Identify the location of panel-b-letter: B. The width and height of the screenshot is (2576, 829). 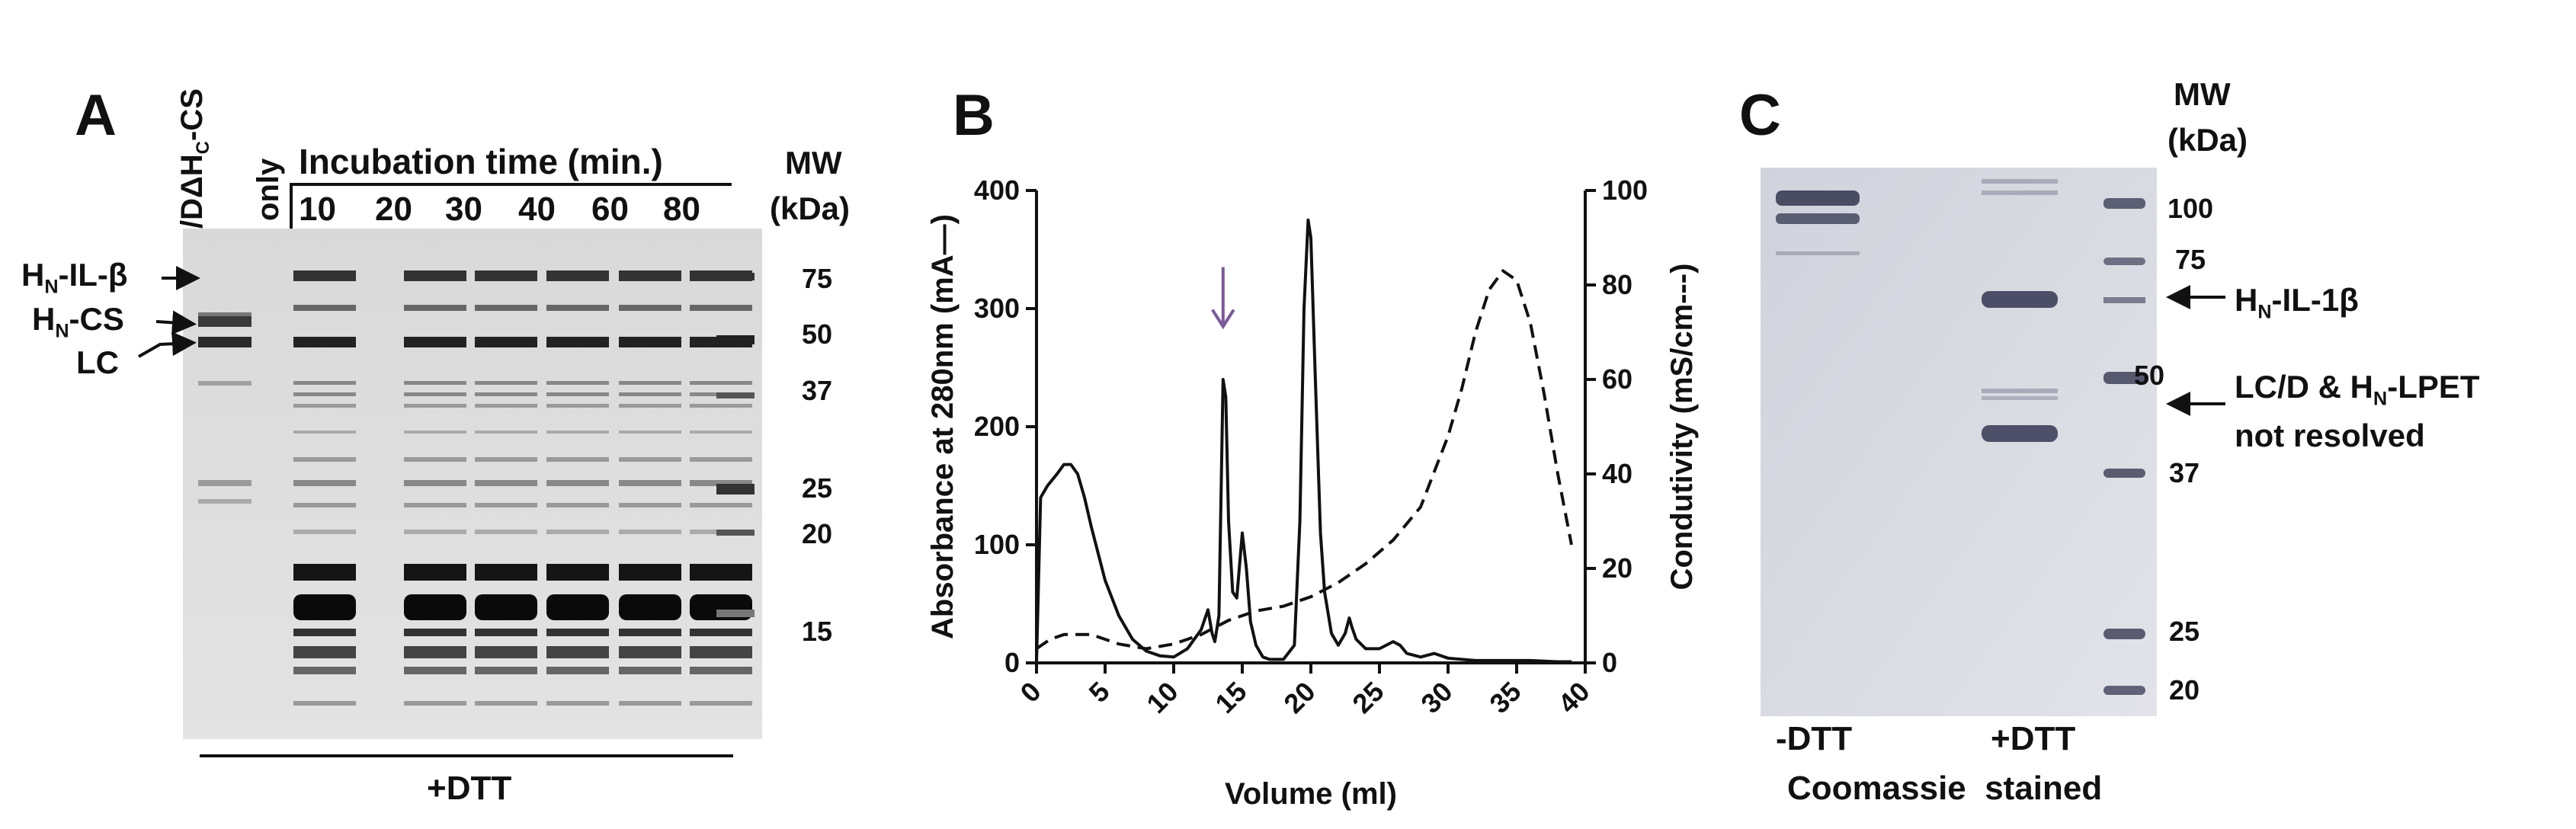
(974, 115).